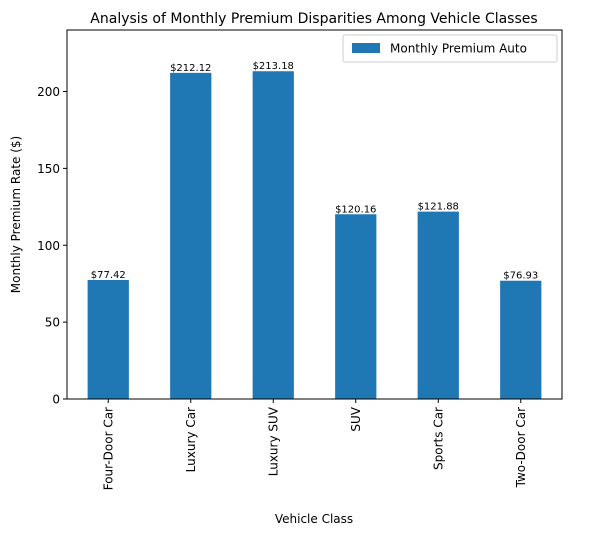 The width and height of the screenshot is (590, 535). I want to click on x-axis-label: Vehicle Class, so click(314, 519).